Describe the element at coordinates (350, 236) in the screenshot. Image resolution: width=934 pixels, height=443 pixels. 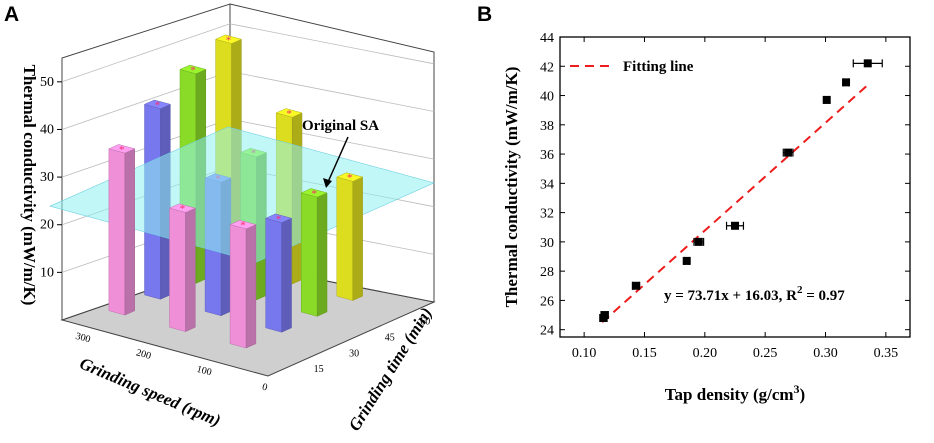
I see `bar-100rpm-60min: *` at that location.